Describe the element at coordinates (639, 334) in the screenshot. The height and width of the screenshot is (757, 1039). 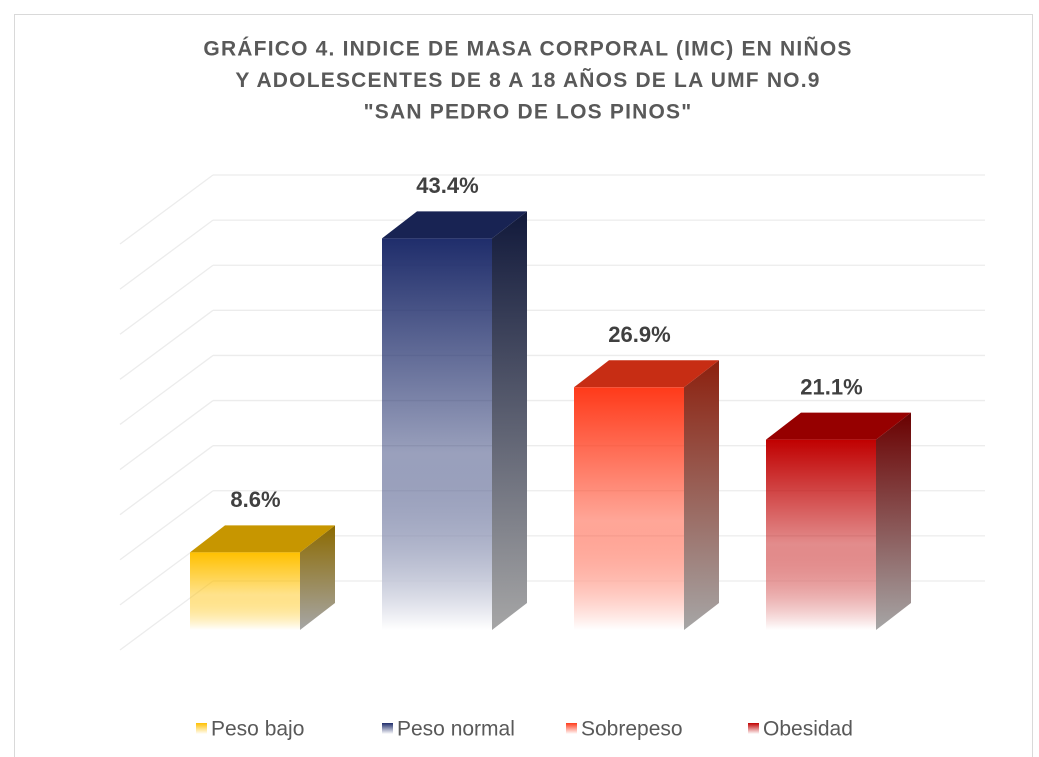
I see `data-label: 26.9%` at that location.